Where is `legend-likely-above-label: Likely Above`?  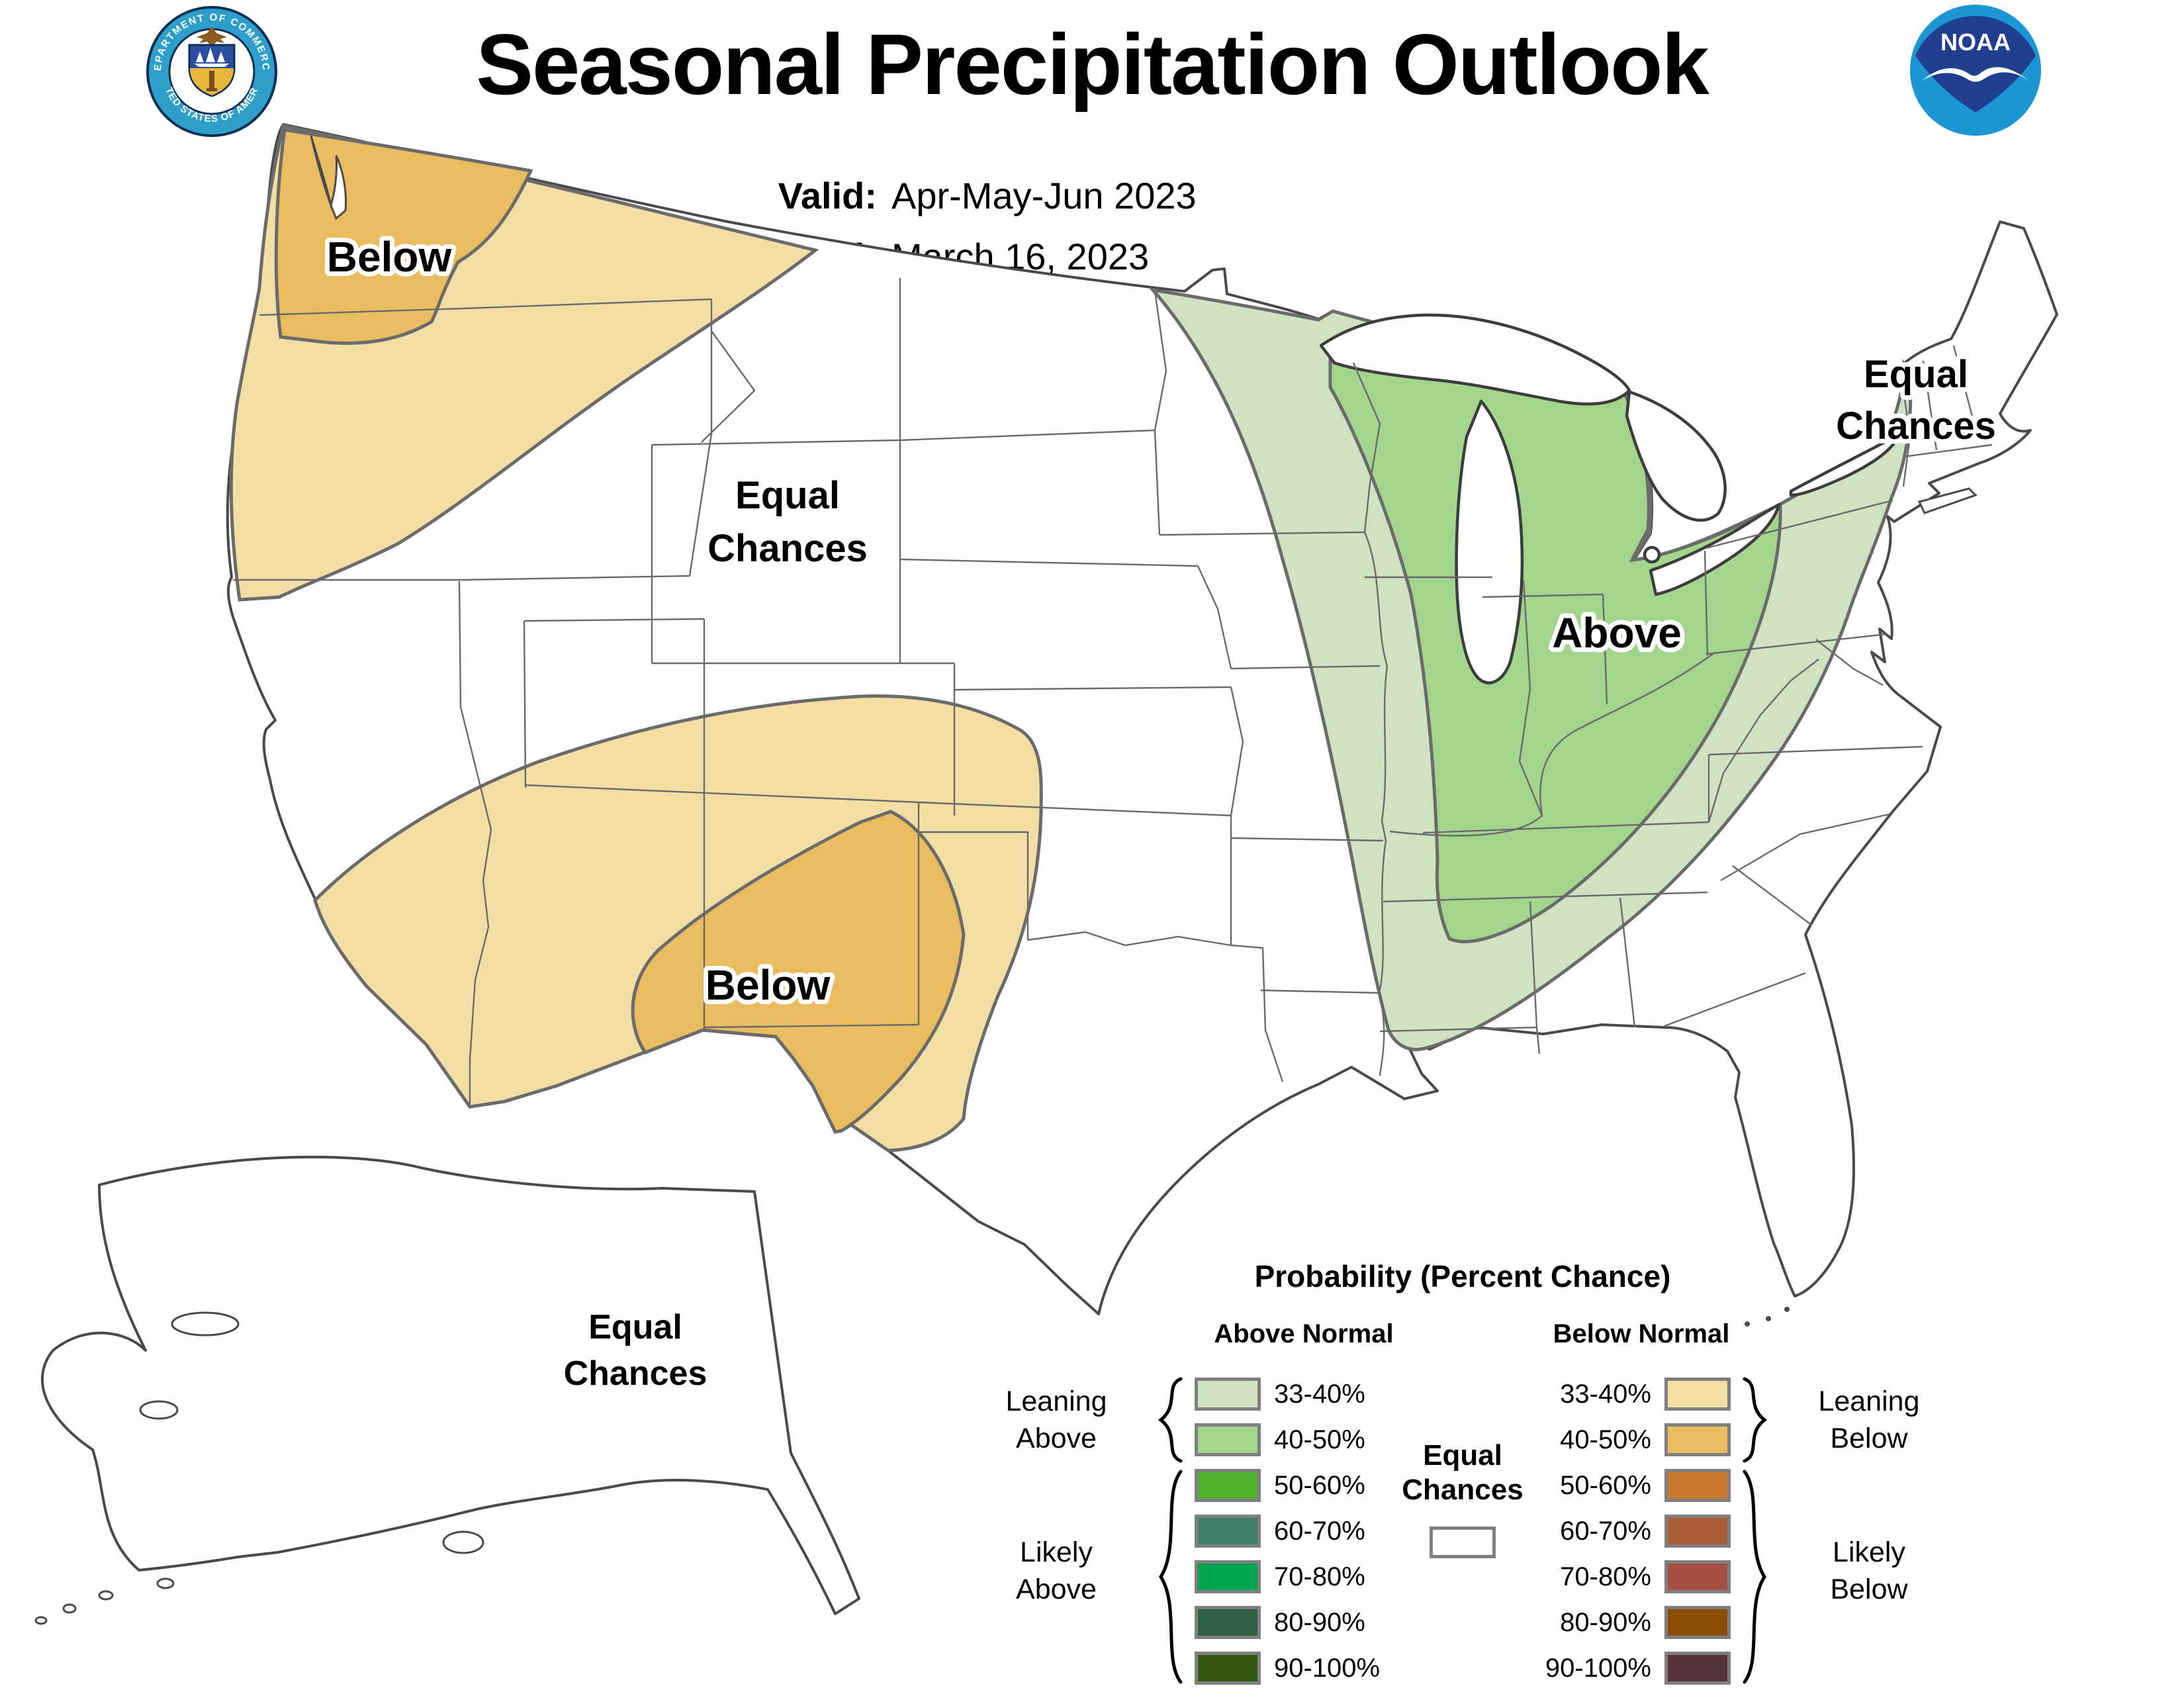 legend-likely-above-label: Likely Above is located at coordinates (1056, 1571).